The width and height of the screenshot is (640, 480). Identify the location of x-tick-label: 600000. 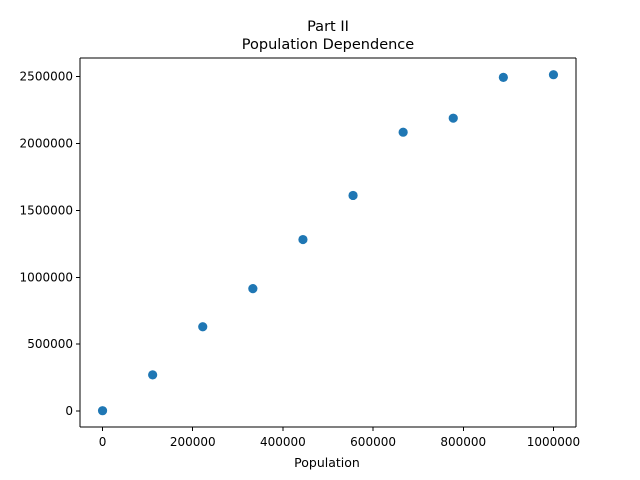
(373, 442).